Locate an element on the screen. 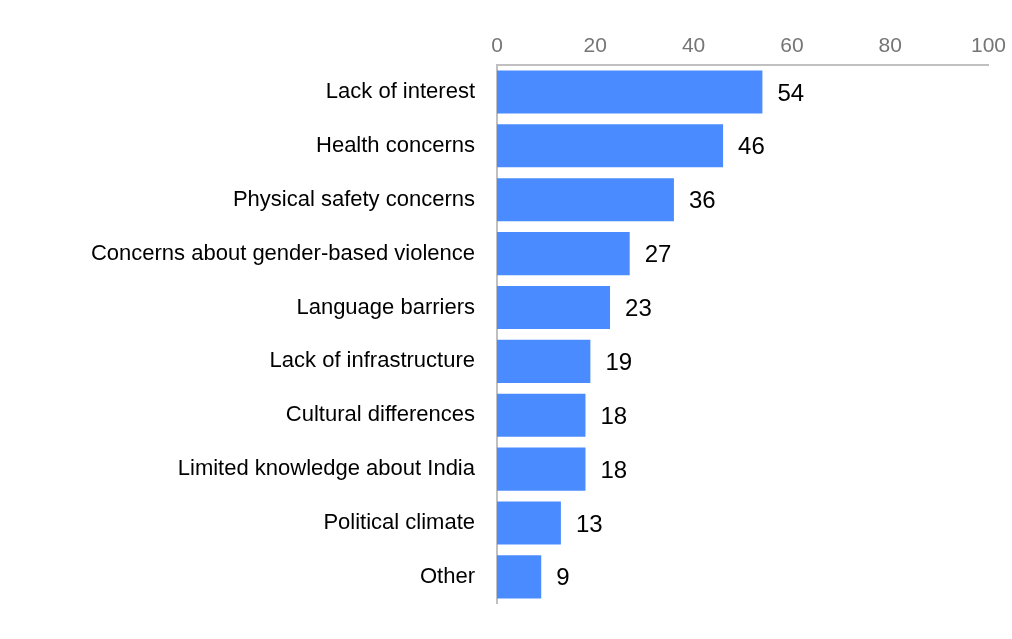 This screenshot has width=1012, height=639. data-label: 13 is located at coordinates (589, 523).